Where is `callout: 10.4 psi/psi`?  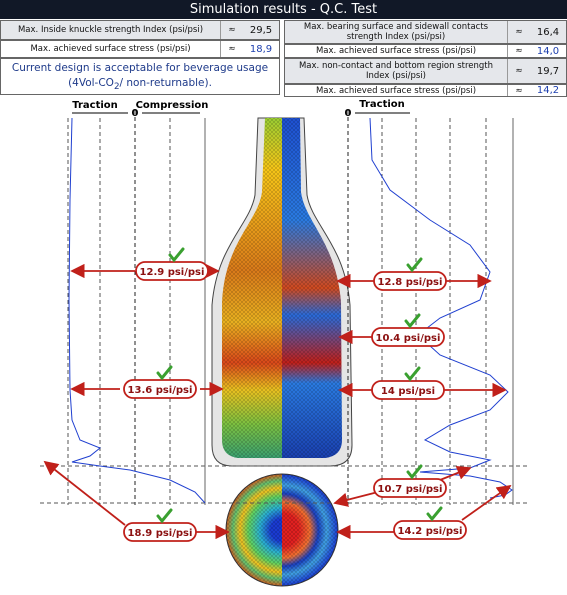 callout: 10.4 psi/psi is located at coordinates (391, 330).